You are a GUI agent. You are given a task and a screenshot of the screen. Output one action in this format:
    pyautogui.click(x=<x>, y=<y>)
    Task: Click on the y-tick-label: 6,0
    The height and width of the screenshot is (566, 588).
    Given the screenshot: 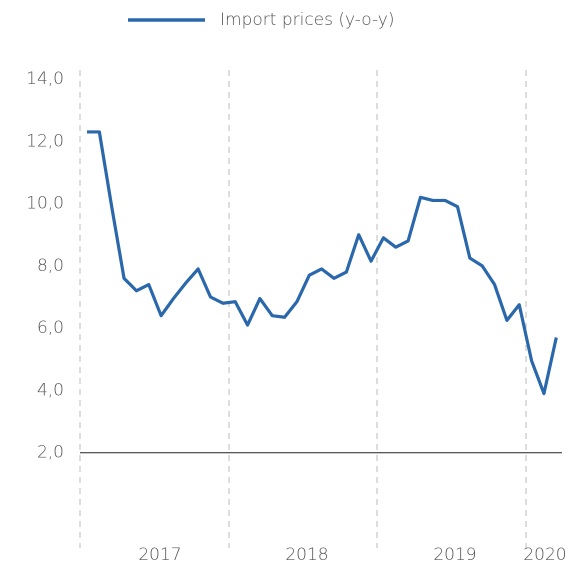 What is the action you would take?
    pyautogui.click(x=50, y=328)
    